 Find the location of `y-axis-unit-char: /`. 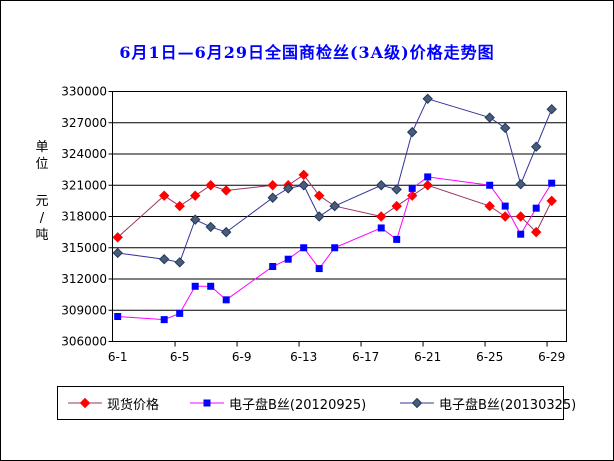

y-axis-unit-char: / is located at coordinates (42, 218).